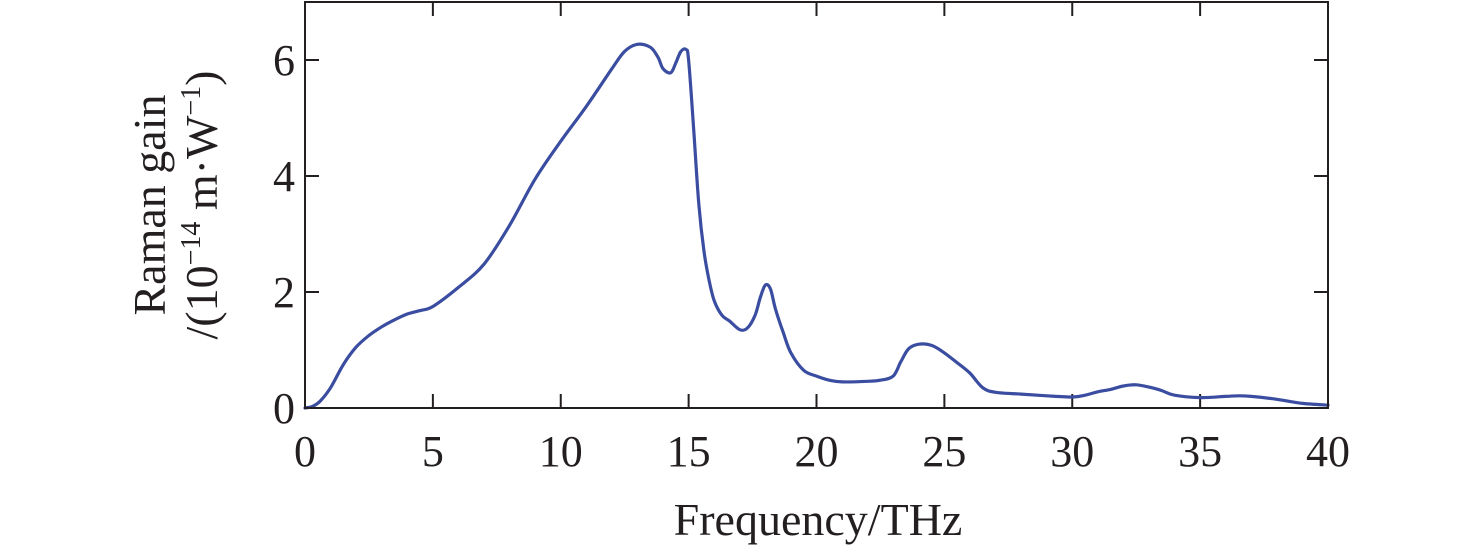  What do you see at coordinates (284, 292) in the screenshot?
I see `y-tick-label: 2` at bounding box center [284, 292].